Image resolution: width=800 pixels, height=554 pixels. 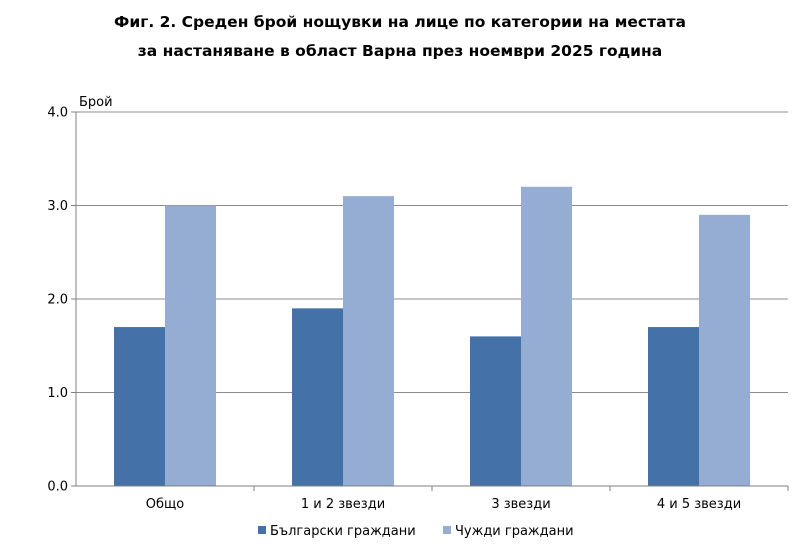 What do you see at coordinates (57, 487) in the screenshot?
I see `y-tick-label: 0.0` at bounding box center [57, 487].